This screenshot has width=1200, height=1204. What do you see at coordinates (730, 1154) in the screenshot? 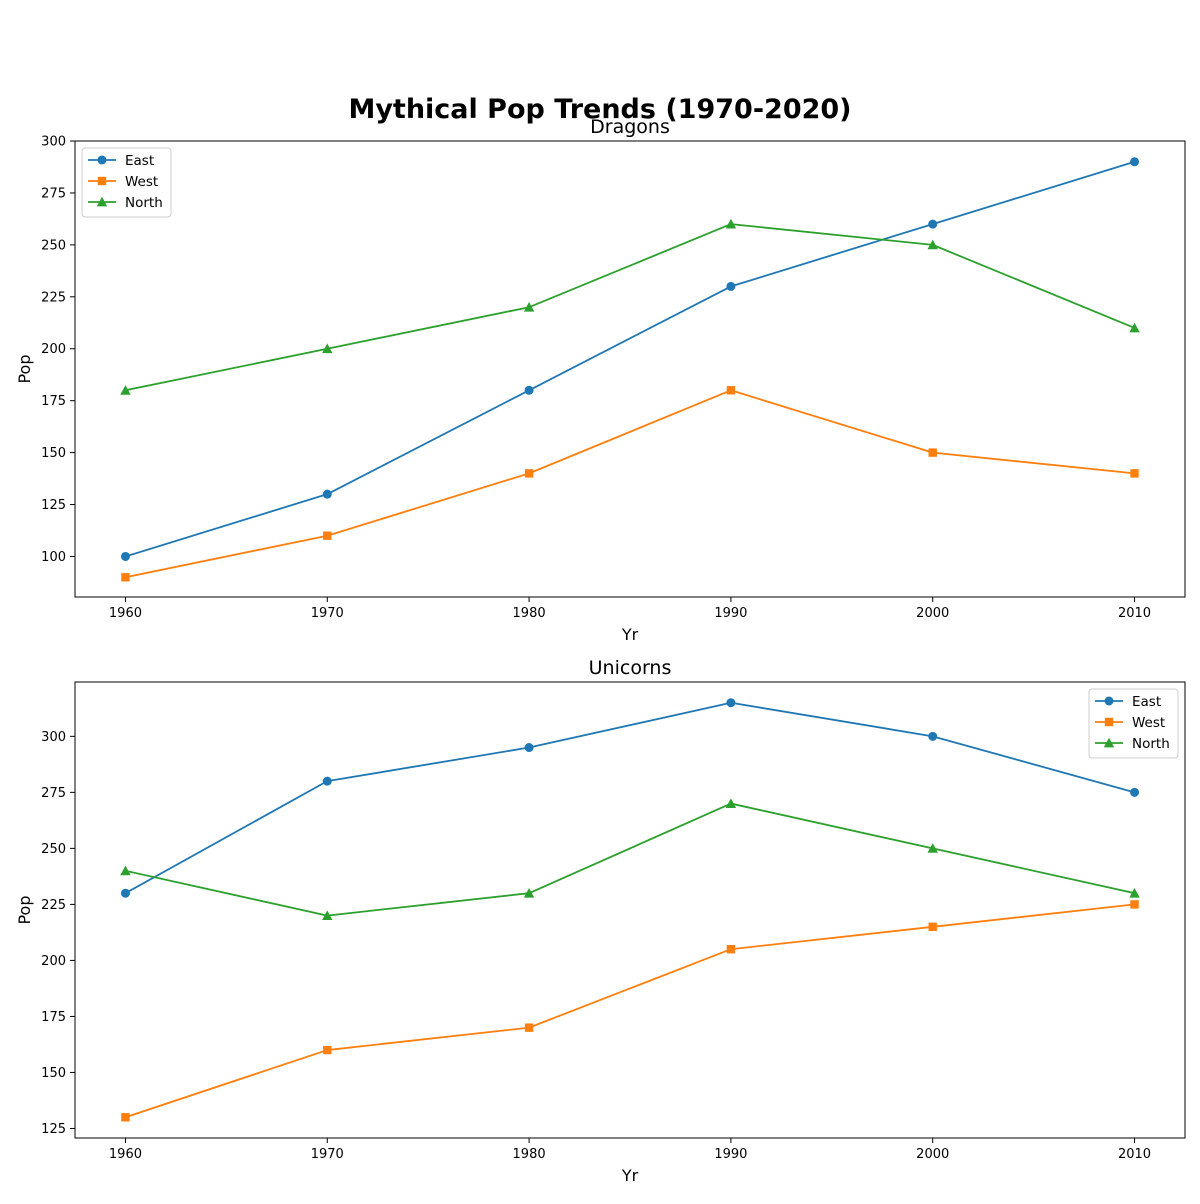
I see `unicorns-x-tick-label: 1990` at bounding box center [730, 1154].